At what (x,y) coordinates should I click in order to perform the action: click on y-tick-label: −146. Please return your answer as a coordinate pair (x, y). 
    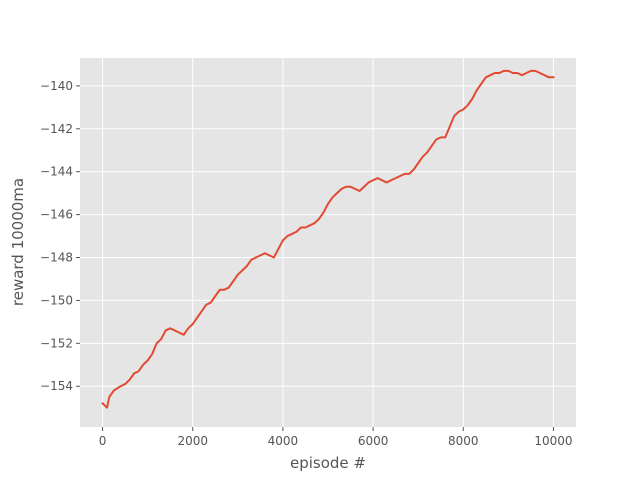
    Looking at the image, I should click on (56, 215).